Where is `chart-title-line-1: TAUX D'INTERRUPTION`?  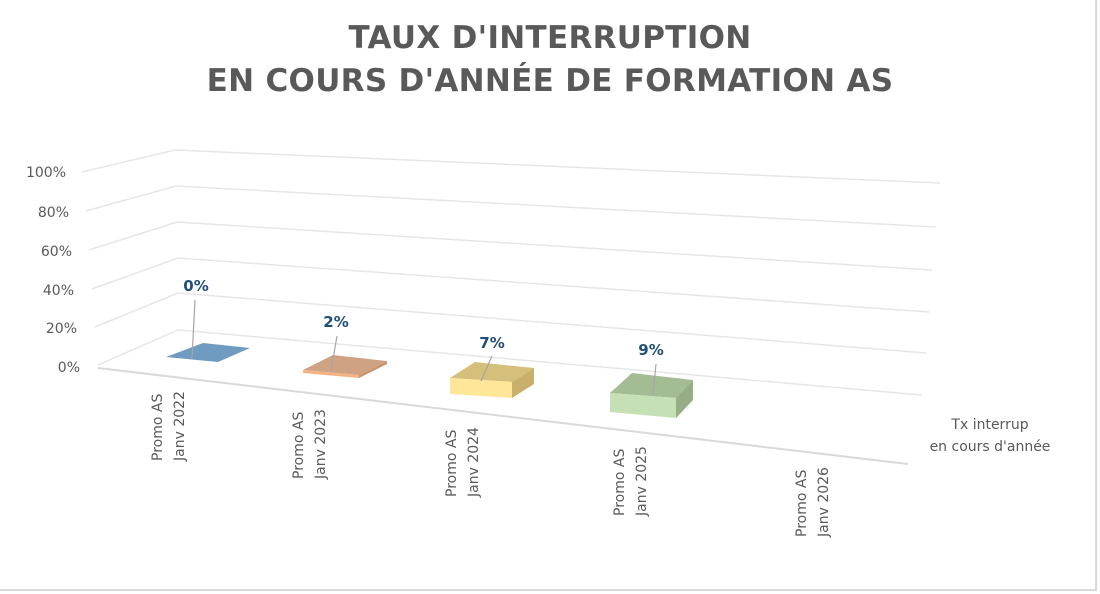
chart-title-line-1: TAUX D'INTERRUPTION is located at coordinates (550, 38).